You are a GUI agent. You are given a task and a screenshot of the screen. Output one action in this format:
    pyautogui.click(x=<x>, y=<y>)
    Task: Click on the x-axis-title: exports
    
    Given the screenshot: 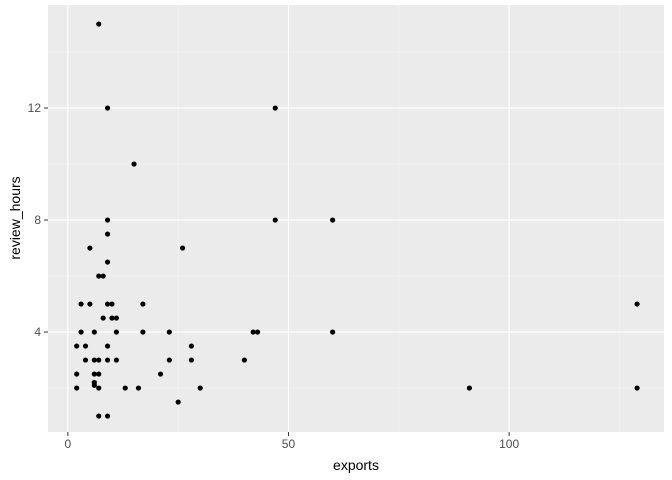 What is the action you would take?
    pyautogui.click(x=356, y=465)
    